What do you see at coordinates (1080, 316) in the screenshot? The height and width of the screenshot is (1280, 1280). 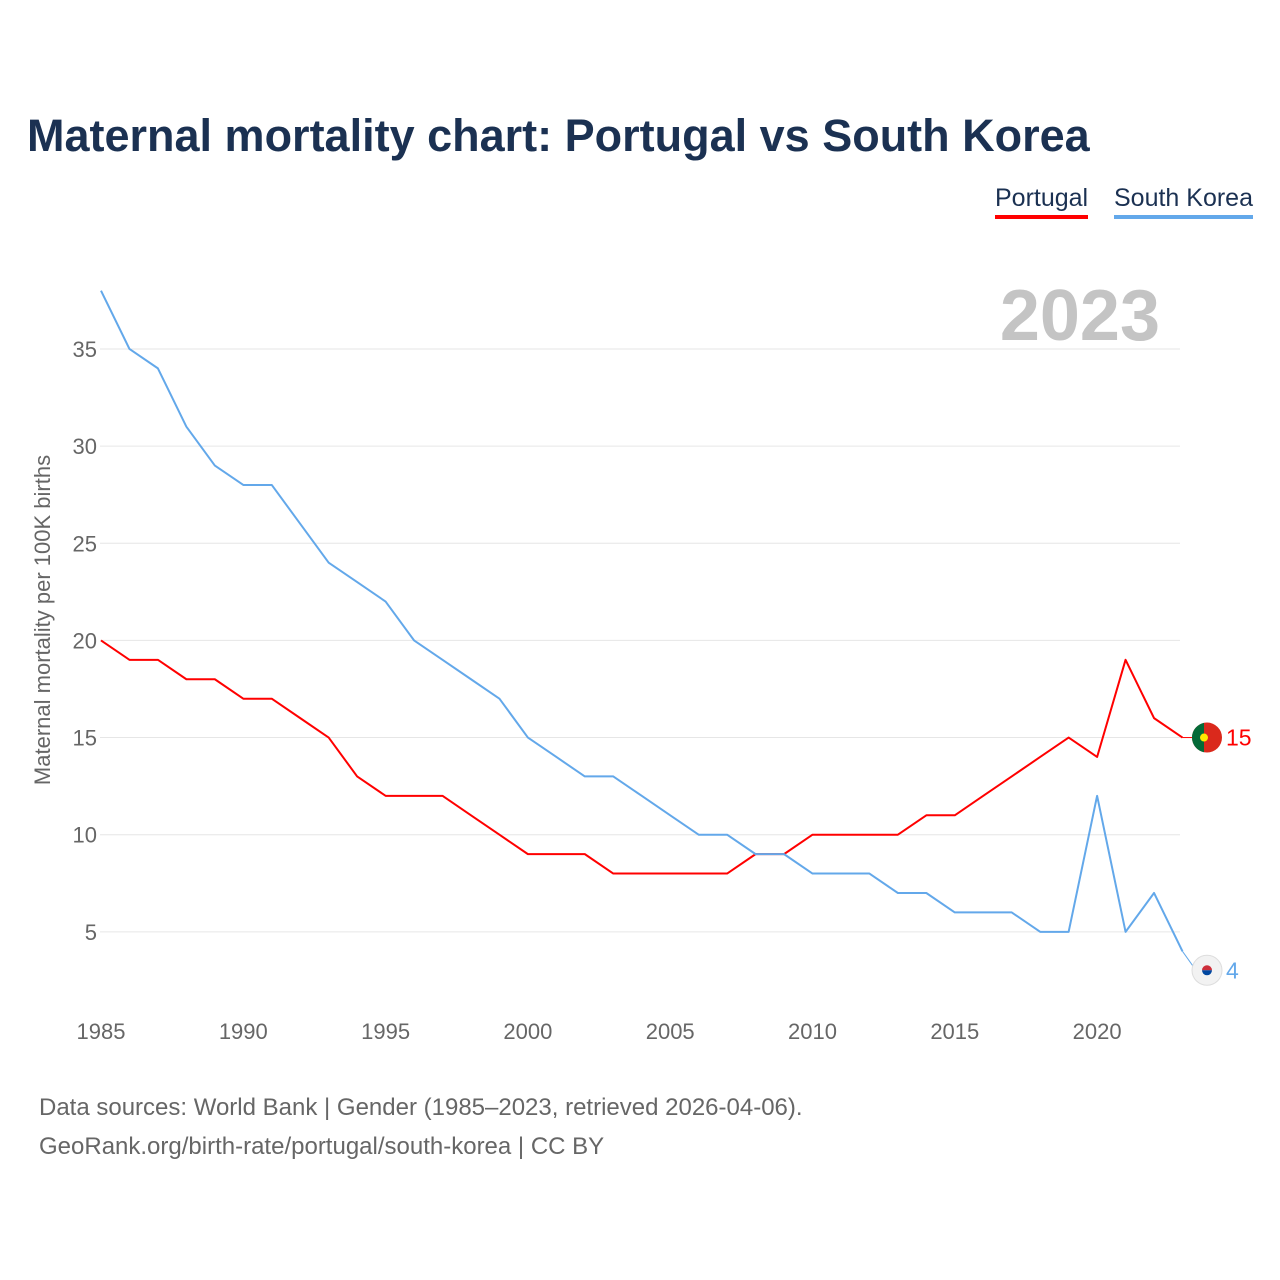 I see `year-watermark: 2023` at bounding box center [1080, 316].